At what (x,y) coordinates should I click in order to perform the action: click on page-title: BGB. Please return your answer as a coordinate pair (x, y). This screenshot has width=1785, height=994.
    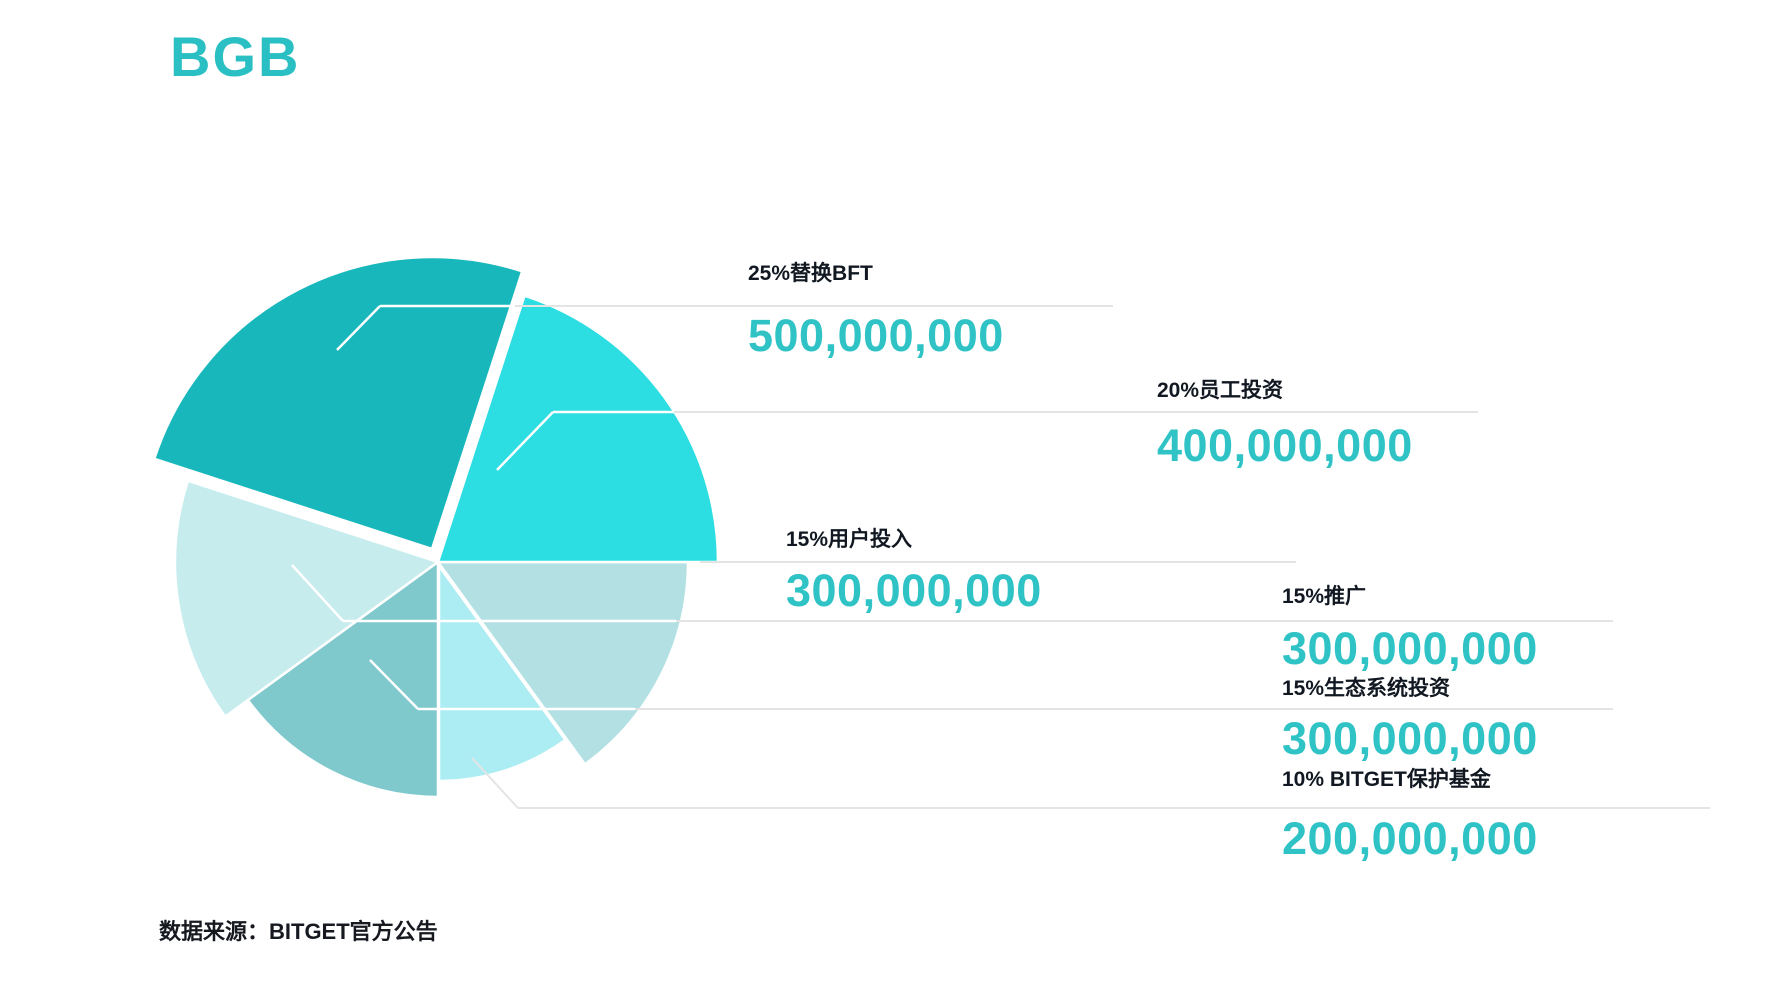
    Looking at the image, I should click on (235, 56).